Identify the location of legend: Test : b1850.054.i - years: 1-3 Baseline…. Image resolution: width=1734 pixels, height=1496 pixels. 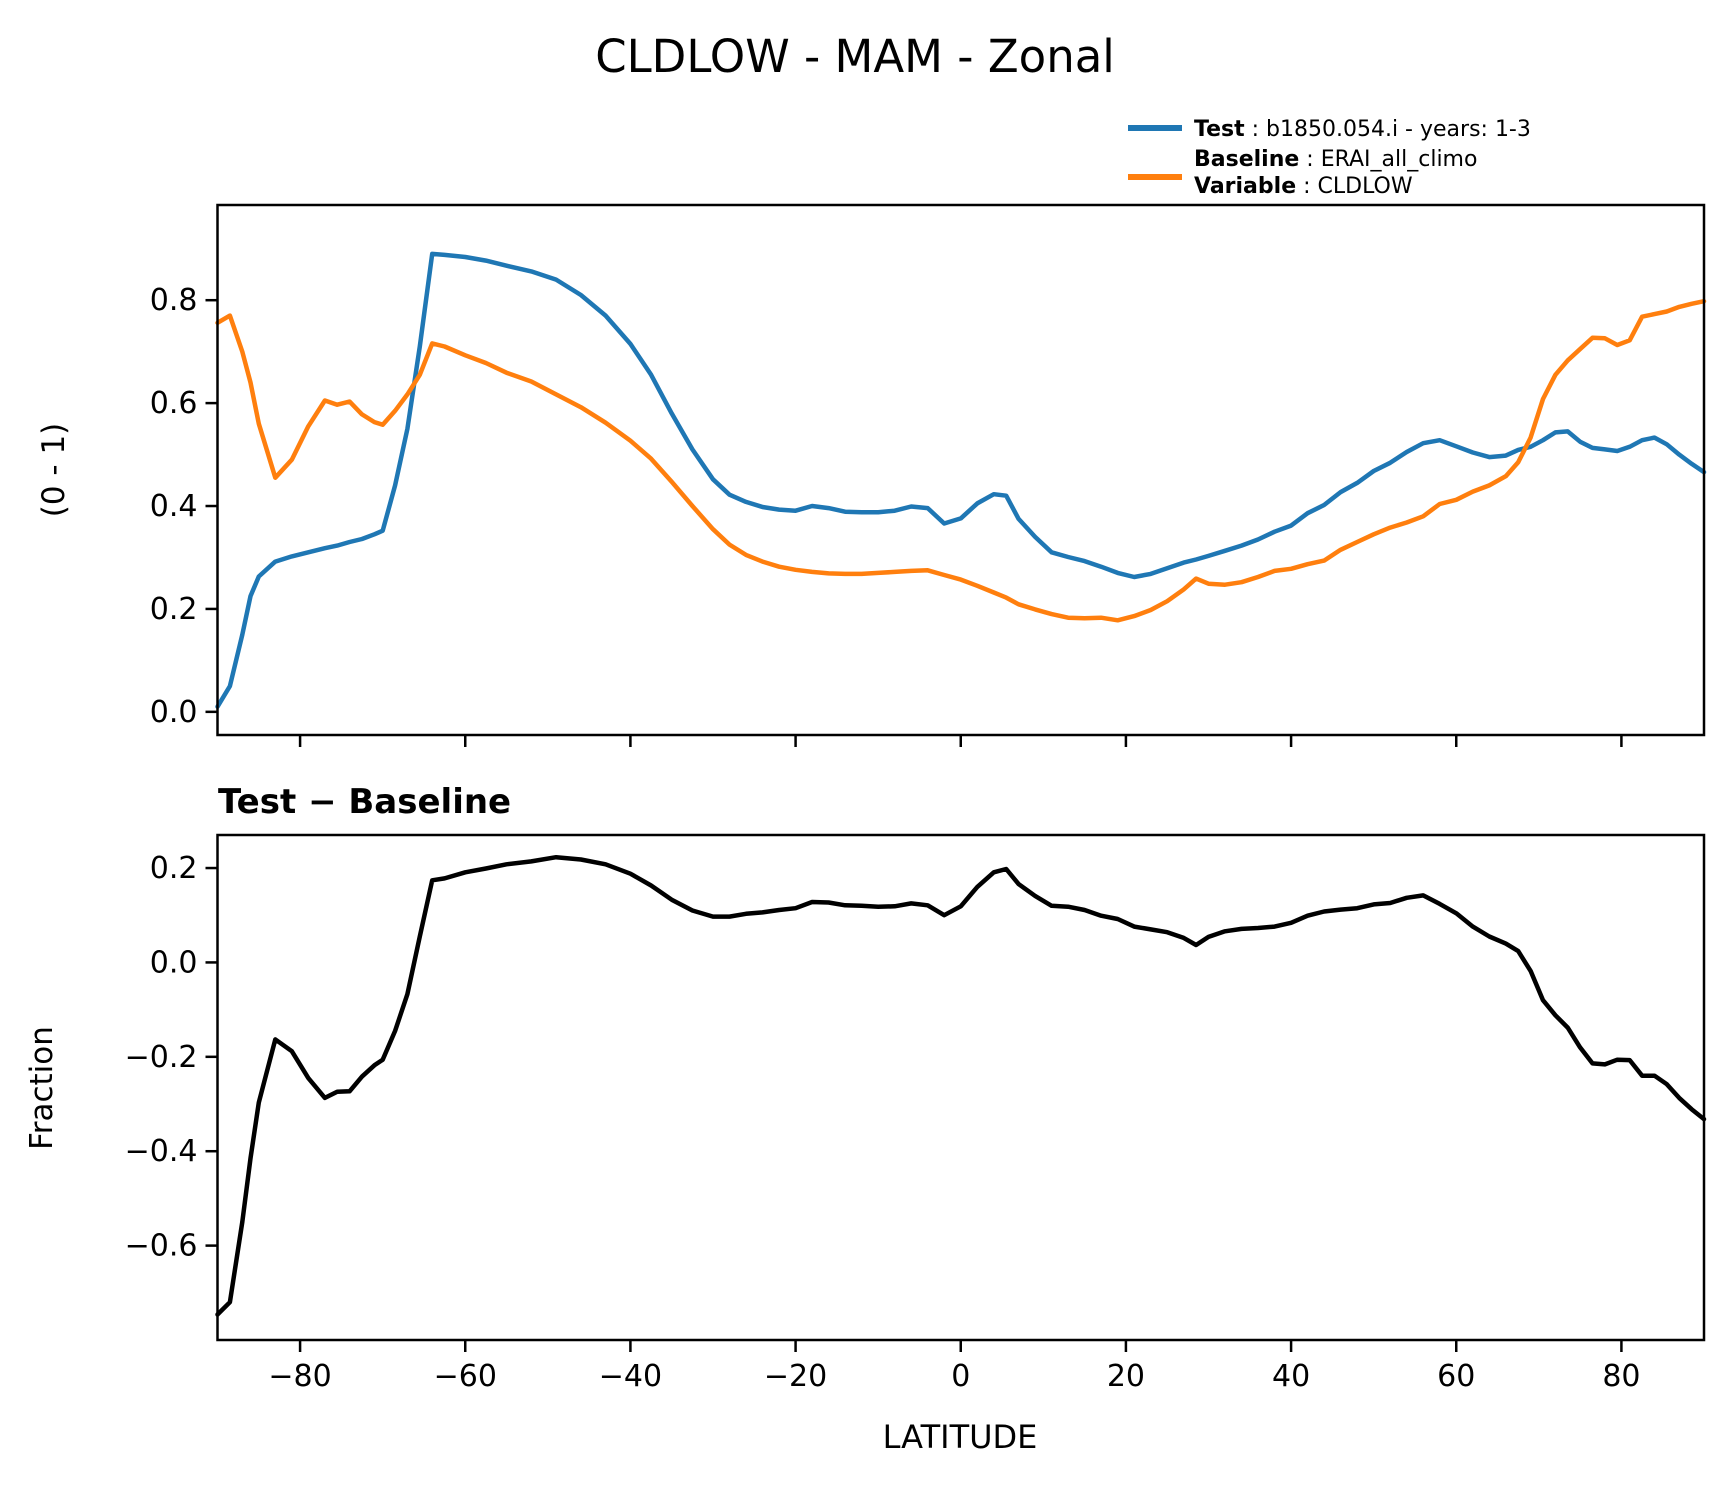
(1329, 158).